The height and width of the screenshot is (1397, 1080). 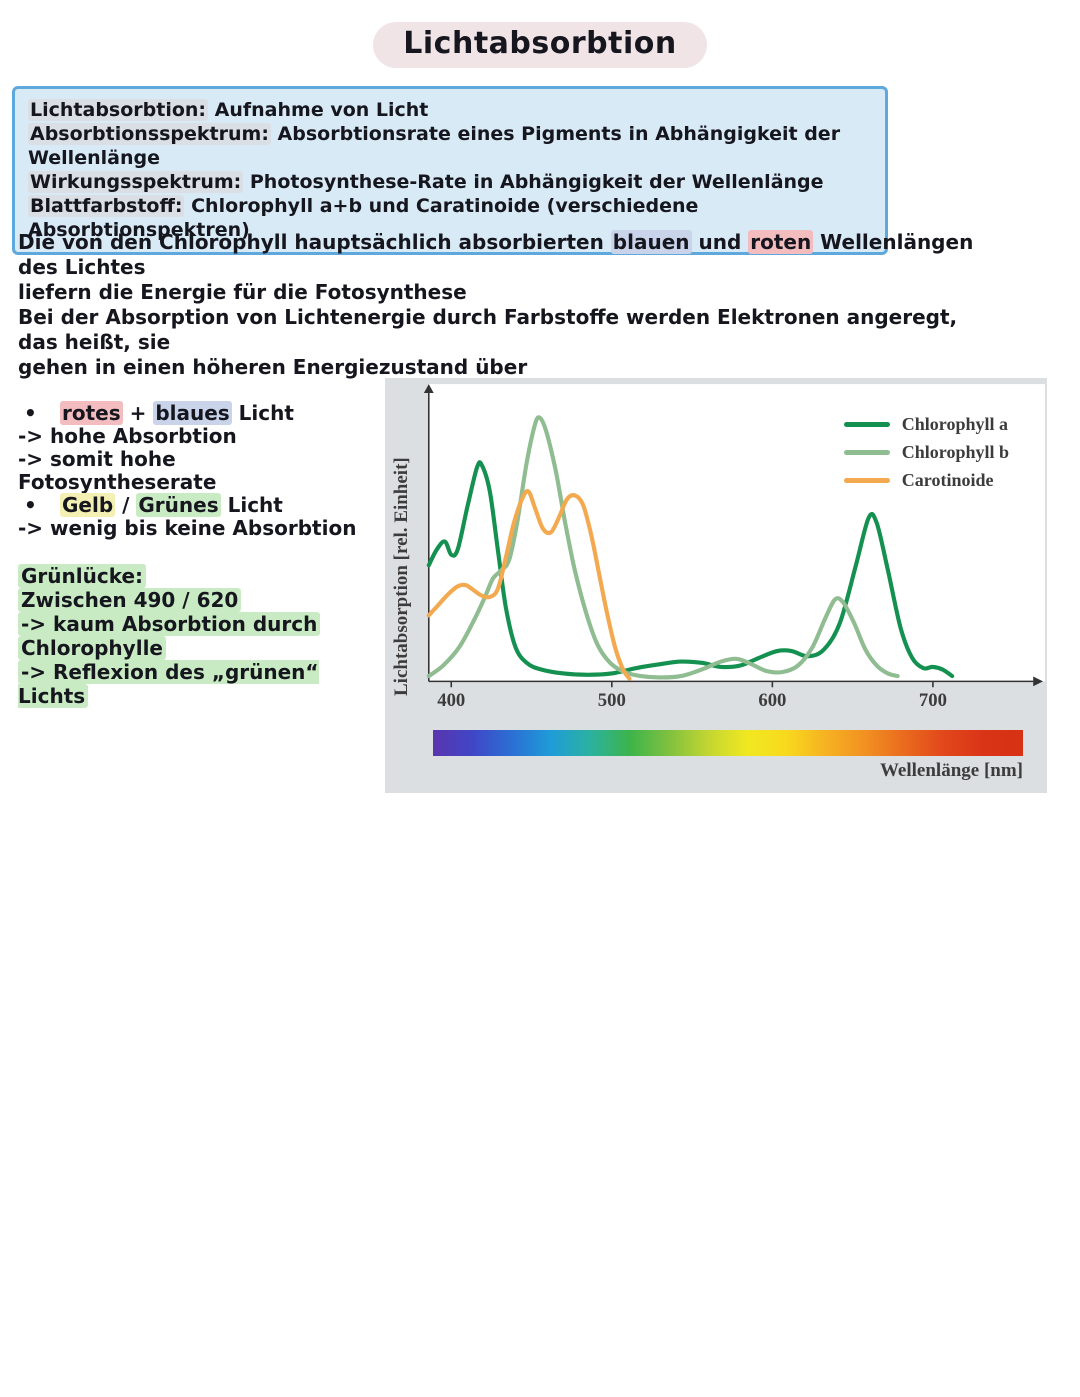 I want to click on gruenluecke-text: Zwischen 490 / 620, so click(x=130, y=600).